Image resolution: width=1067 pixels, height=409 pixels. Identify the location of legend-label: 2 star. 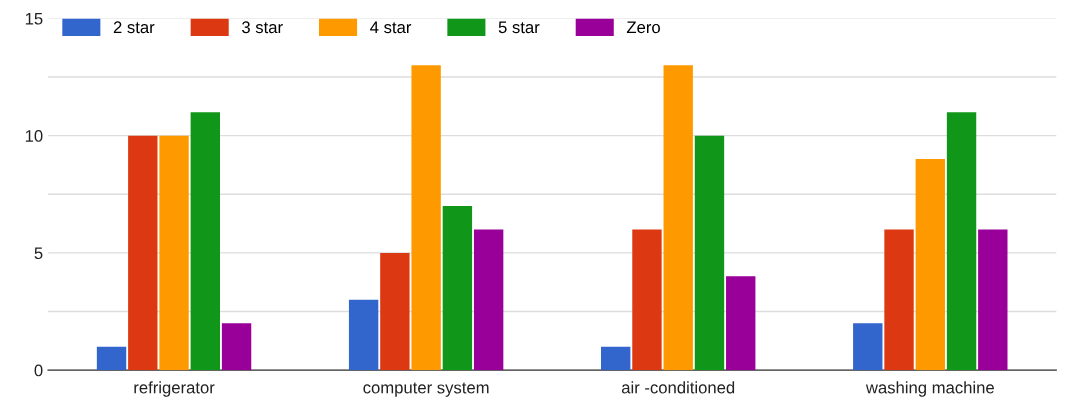
(134, 27).